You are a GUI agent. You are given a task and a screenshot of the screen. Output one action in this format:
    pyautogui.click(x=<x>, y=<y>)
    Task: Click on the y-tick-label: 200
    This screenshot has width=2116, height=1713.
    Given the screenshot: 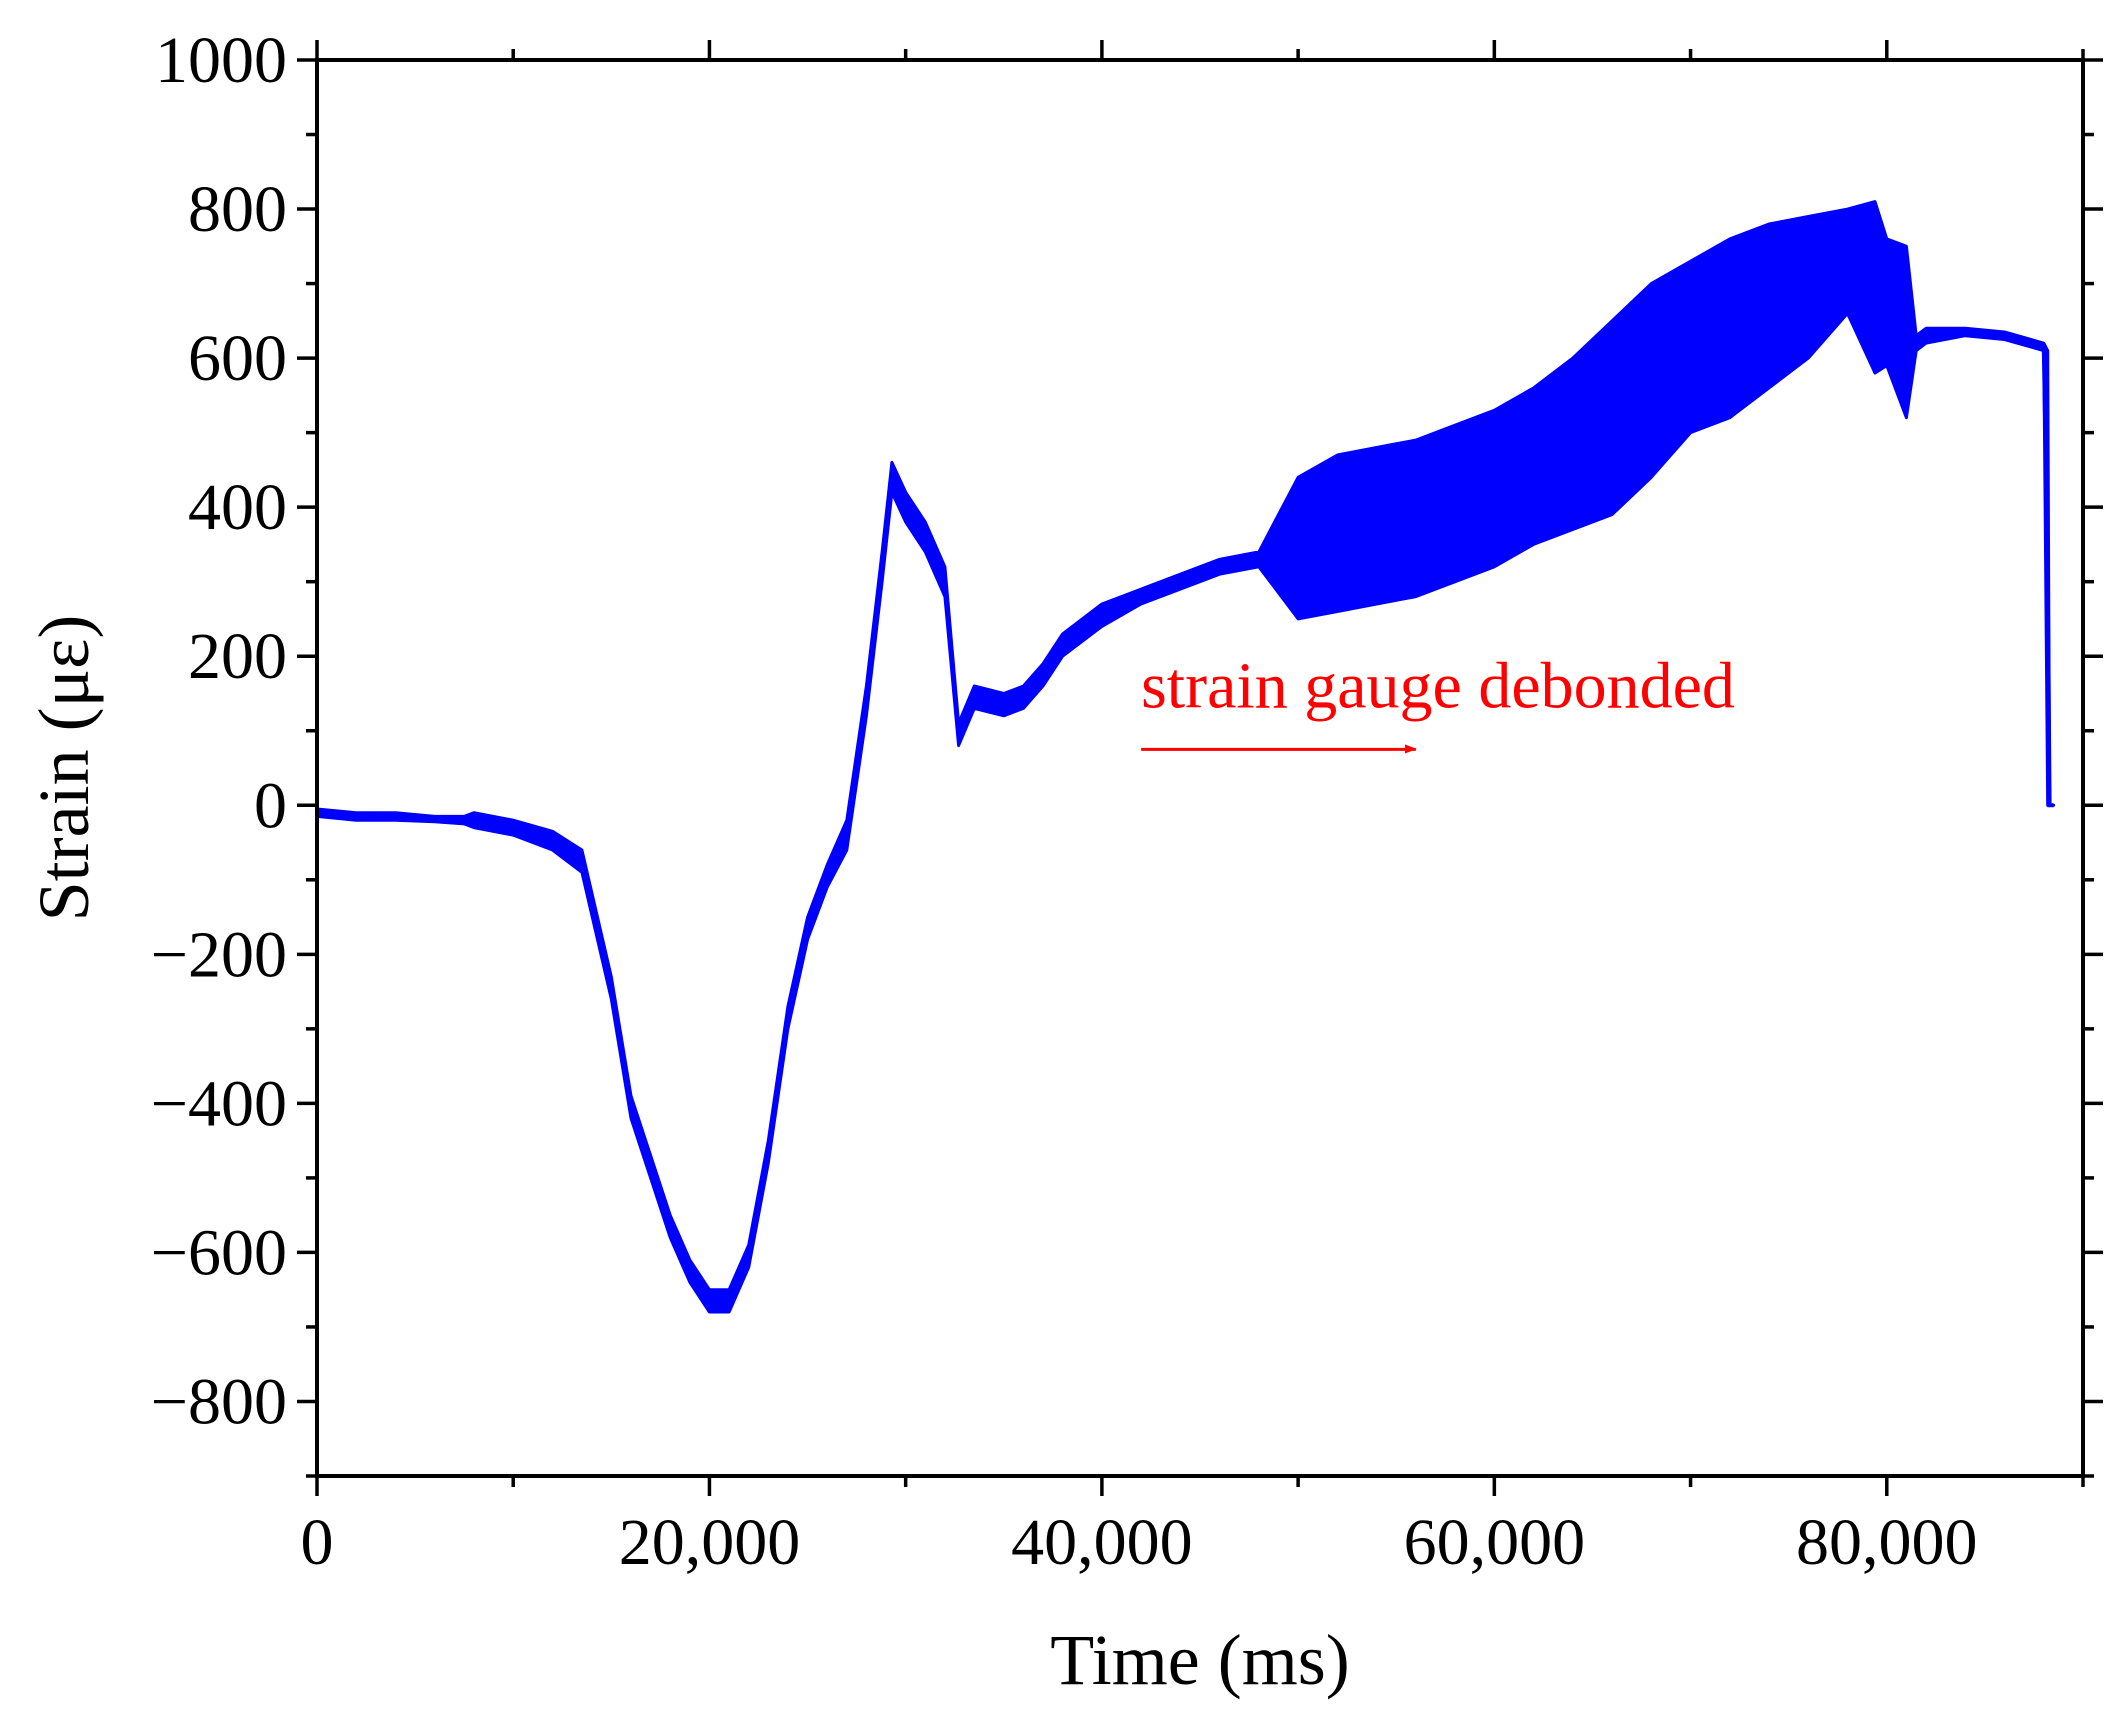 What is the action you would take?
    pyautogui.click(x=237, y=656)
    